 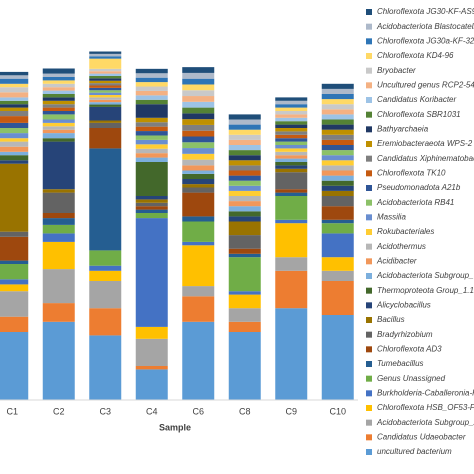 I want to click on legend-label: Alicyclobacillus, so click(x=403, y=304).